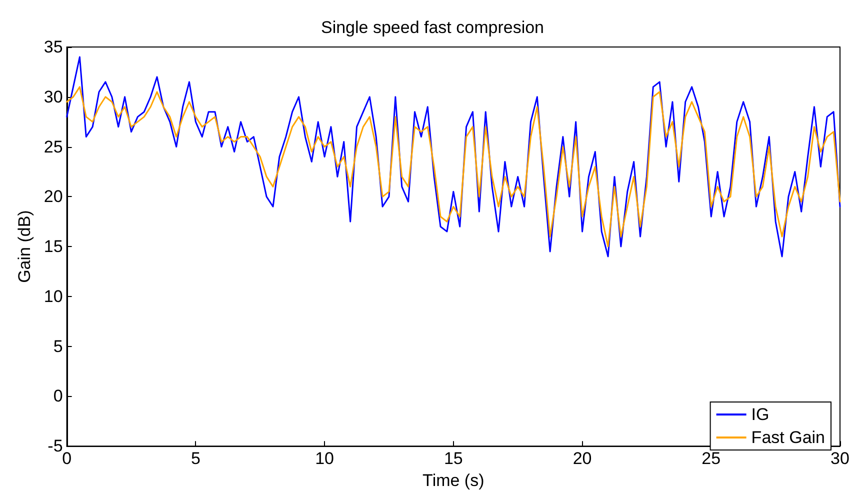  What do you see at coordinates (58, 396) in the screenshot?
I see `y-tick-label: 0` at bounding box center [58, 396].